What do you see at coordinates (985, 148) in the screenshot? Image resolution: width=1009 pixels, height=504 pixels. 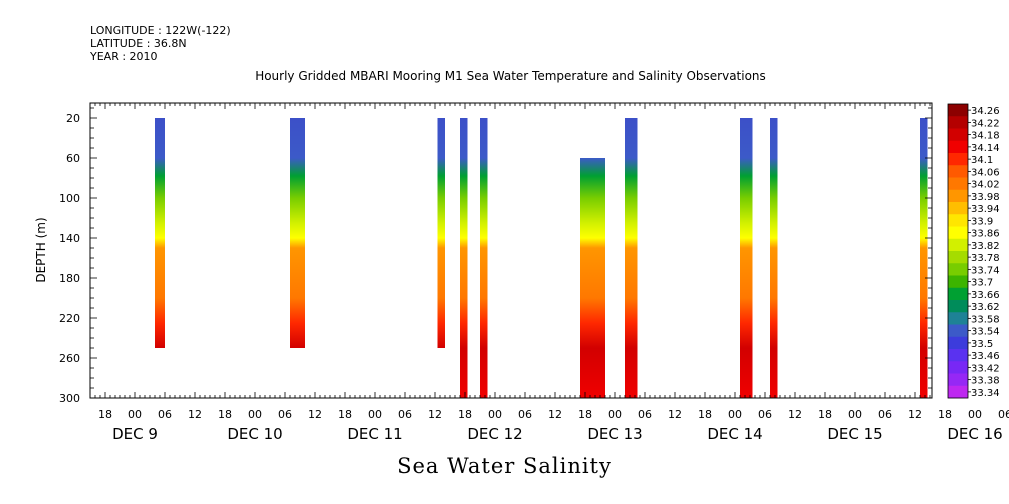 I see `colorbar-label: 34.14` at bounding box center [985, 148].